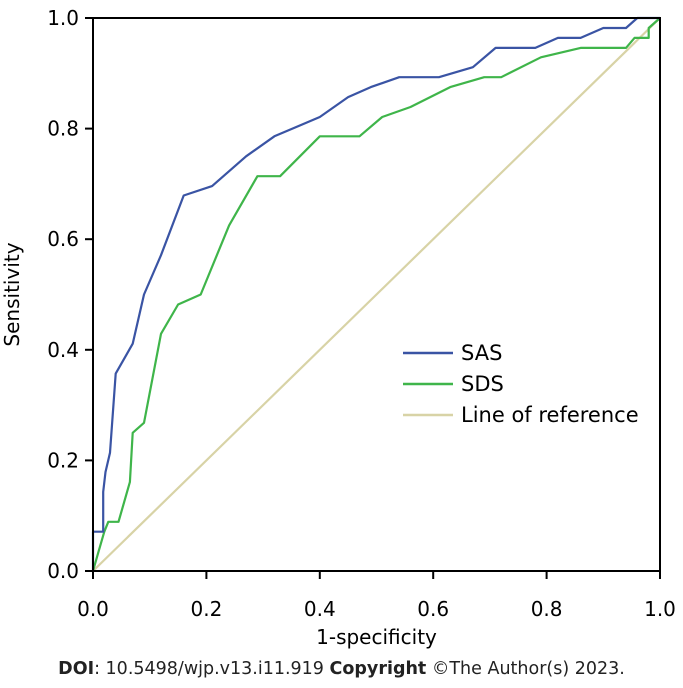 The height and width of the screenshot is (688, 683). Describe the element at coordinates (63, 129) in the screenshot. I see `y-tick-label: 0.8` at that location.